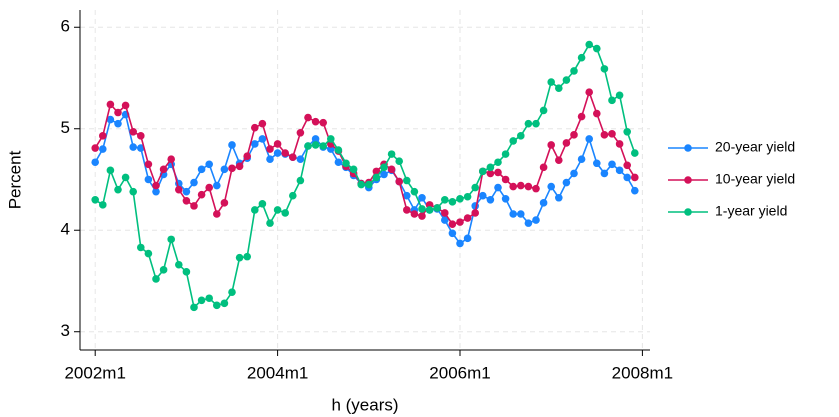 The height and width of the screenshot is (417, 839). I want to click on x-tick-label: 2002m1, so click(94, 372).